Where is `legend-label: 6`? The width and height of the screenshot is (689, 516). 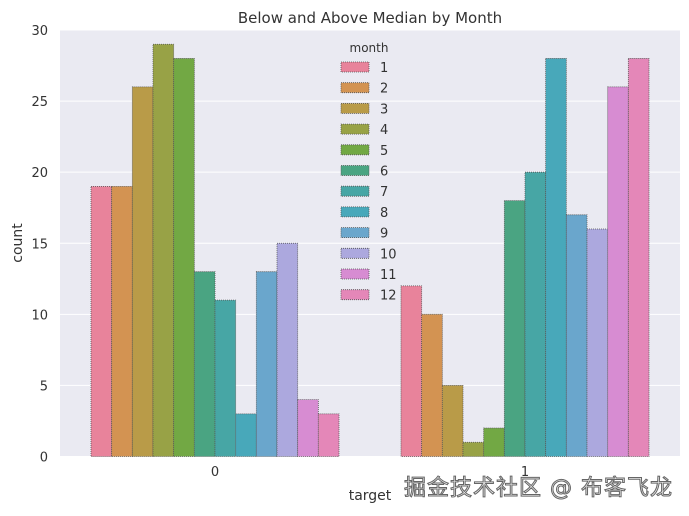
legend-label: 6 is located at coordinates (384, 172).